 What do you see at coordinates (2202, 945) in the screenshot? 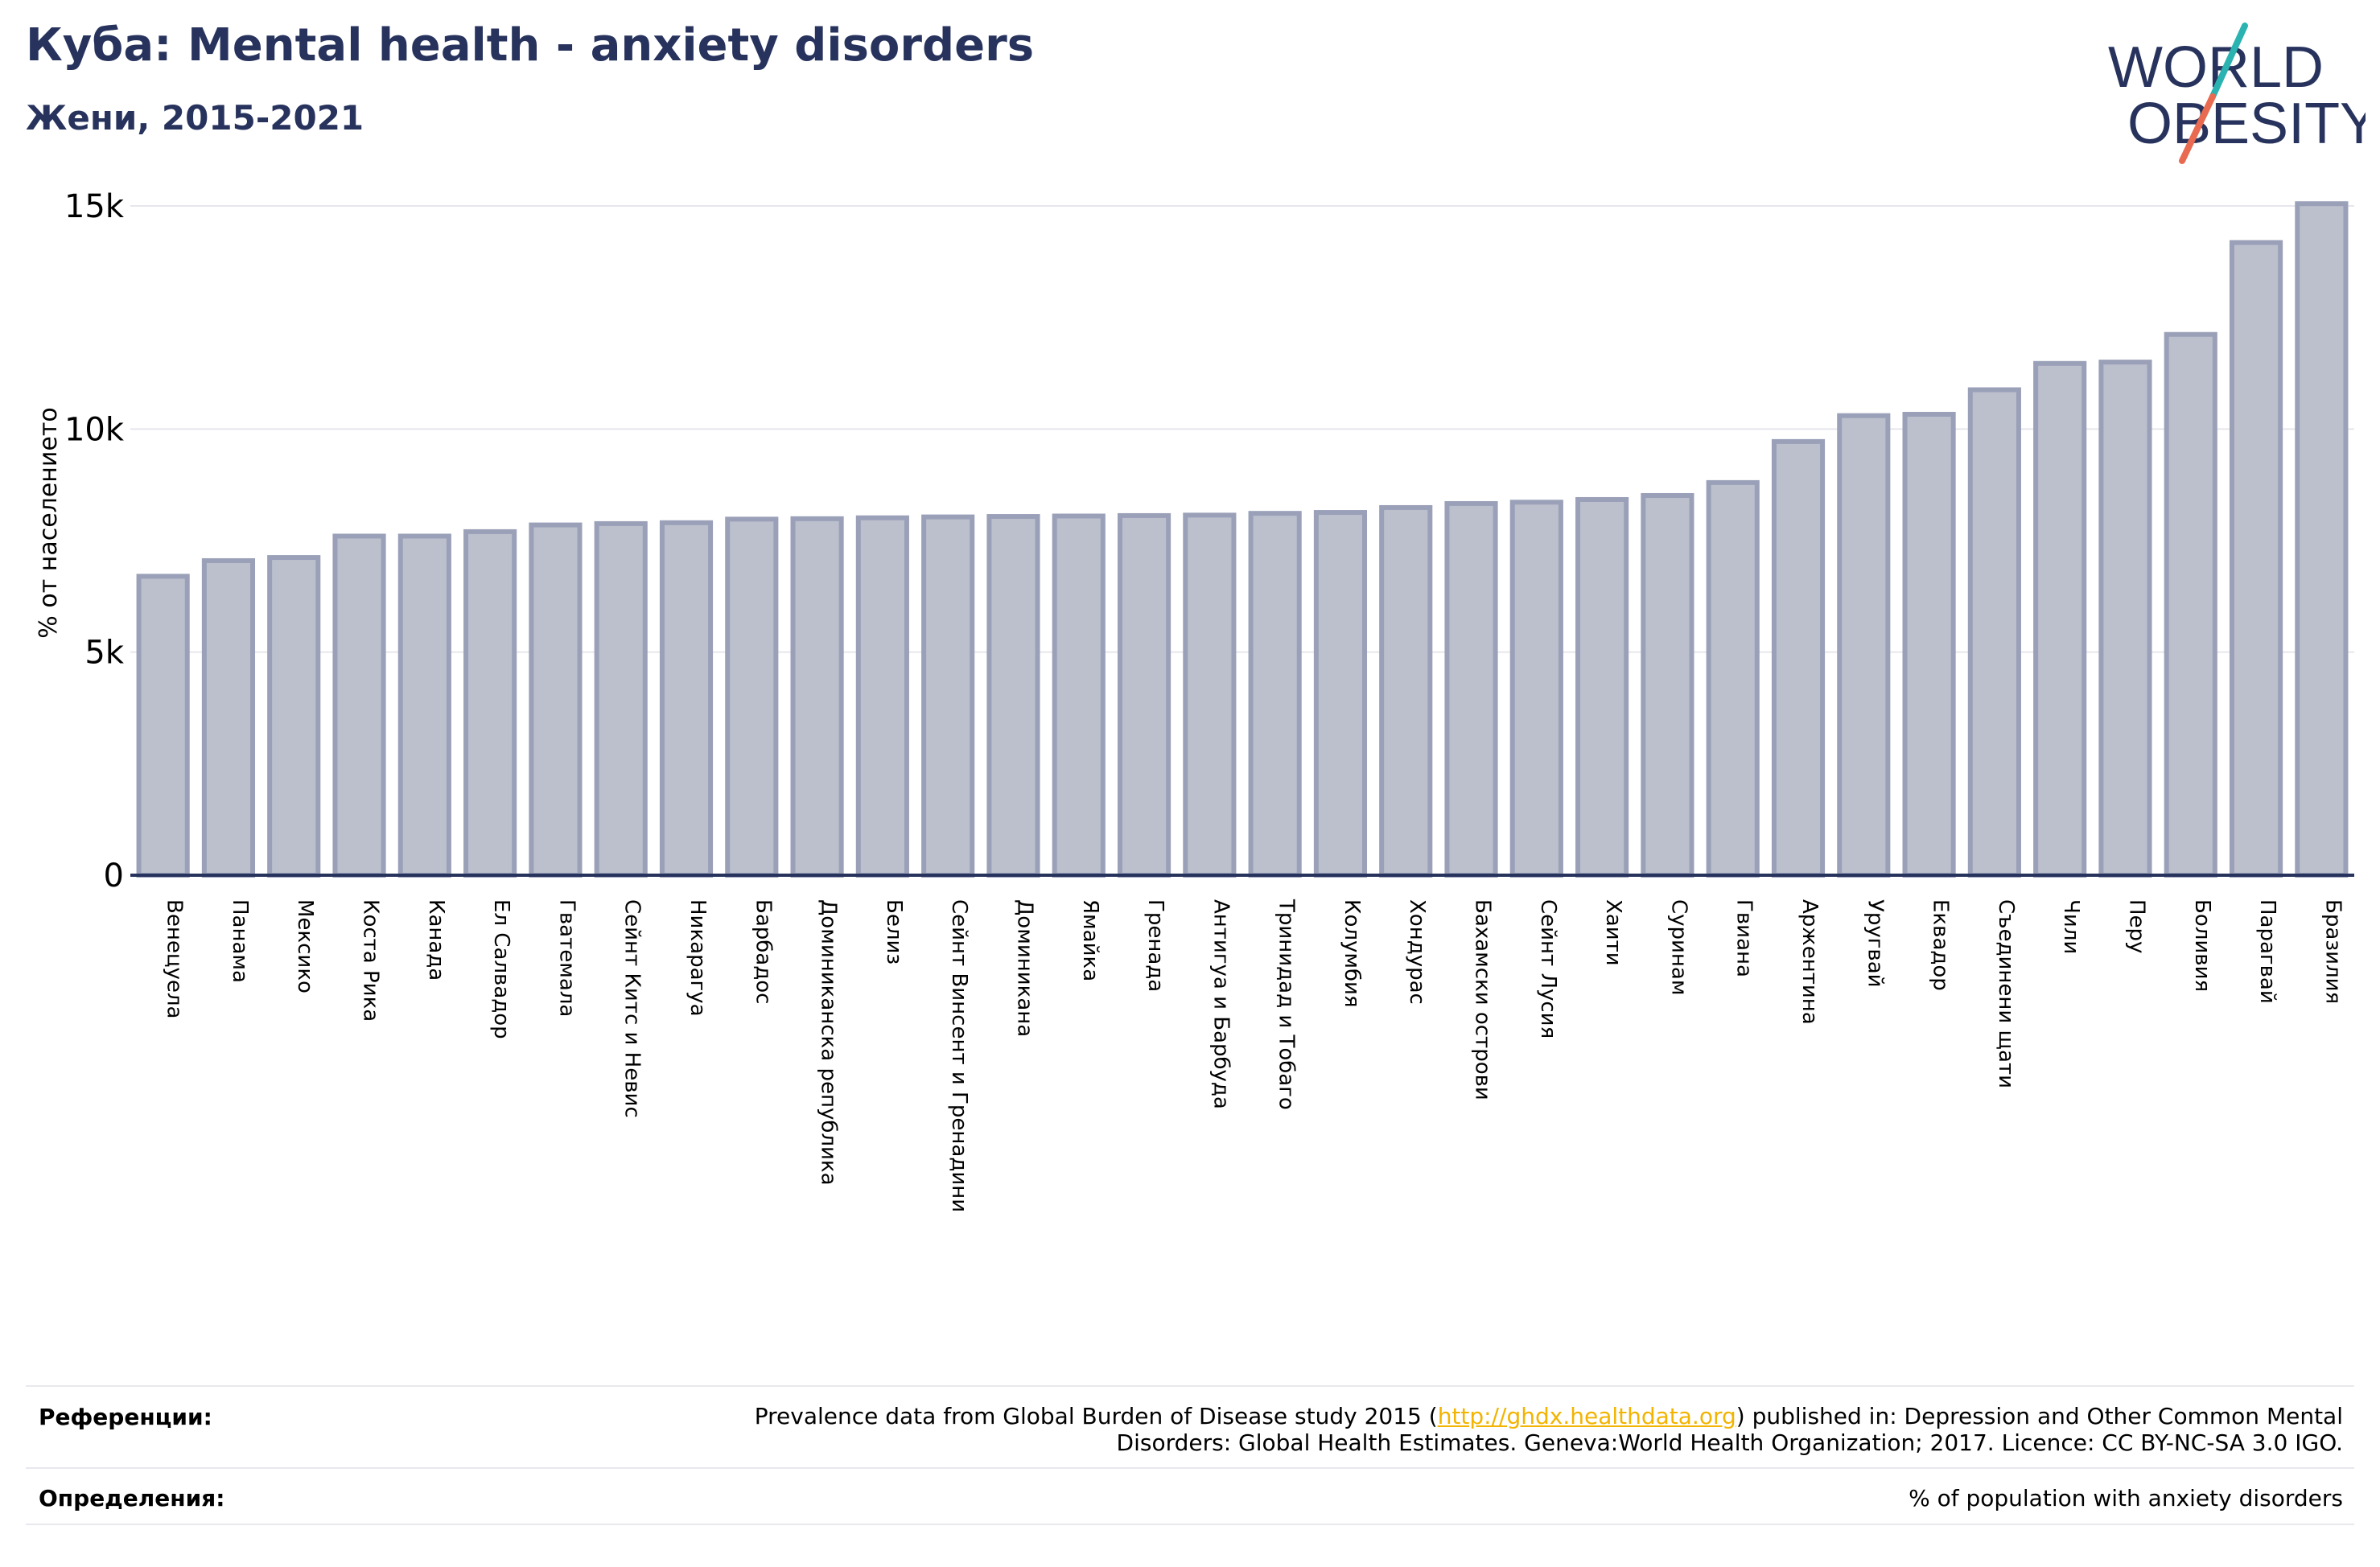
I see `x-tick-label: Боливия` at bounding box center [2202, 945].